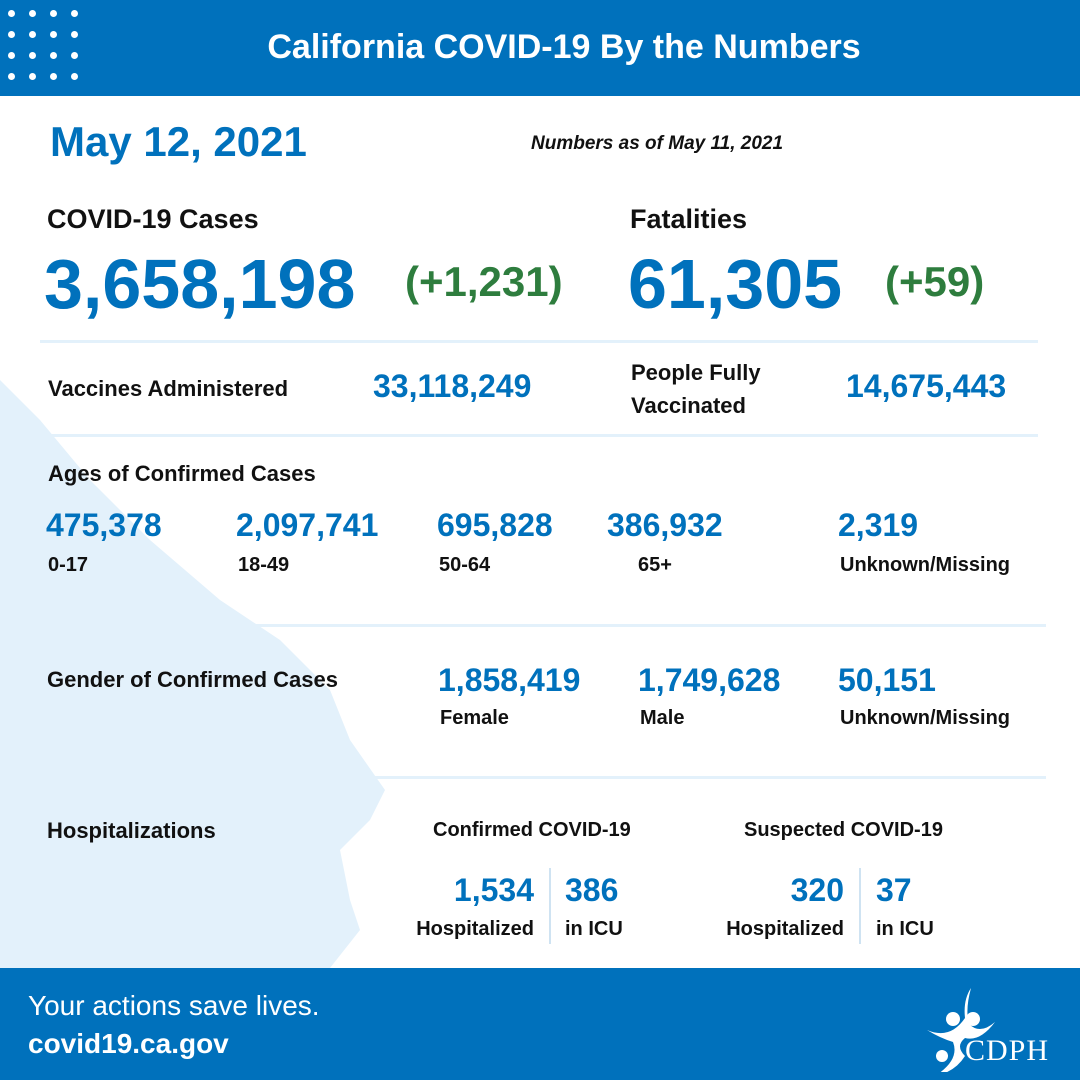 This screenshot has height=1080, width=1080. What do you see at coordinates (174, 1005) in the screenshot?
I see `footer-tagline: Your actions save lives.` at bounding box center [174, 1005].